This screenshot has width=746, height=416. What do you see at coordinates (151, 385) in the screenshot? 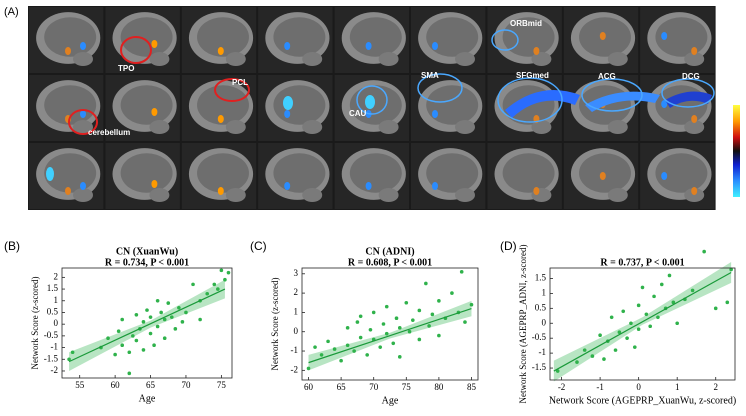
I see `x-tick-label: 65` at bounding box center [151, 385].